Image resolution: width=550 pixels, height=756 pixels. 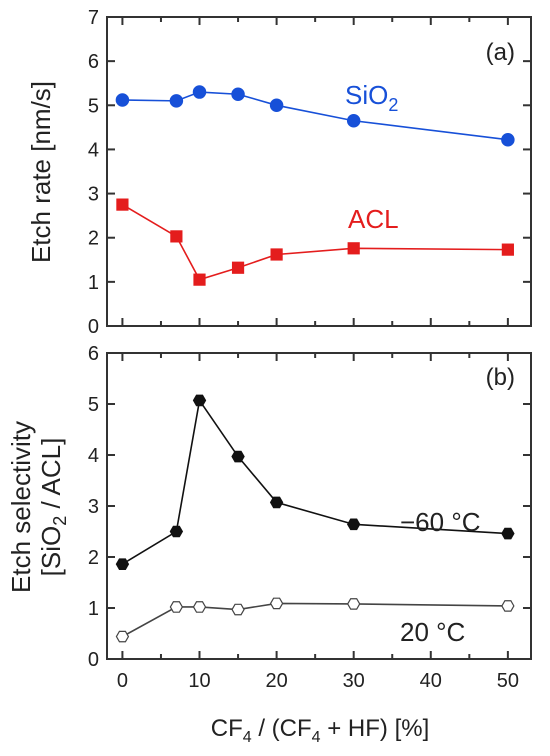 What do you see at coordinates (247, 737) in the screenshot?
I see `x-axis-label-sub1: 4` at bounding box center [247, 737].